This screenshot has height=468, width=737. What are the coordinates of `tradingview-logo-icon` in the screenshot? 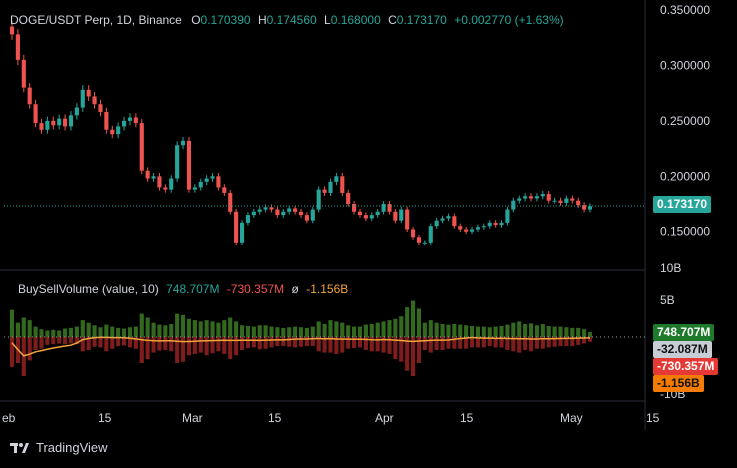 It's located at (19, 447).